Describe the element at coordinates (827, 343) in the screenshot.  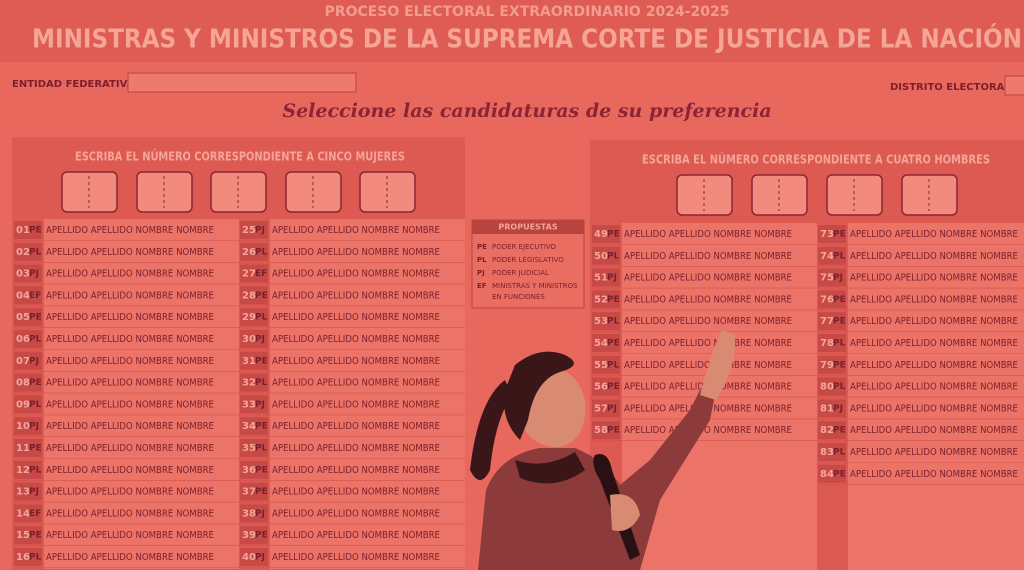
I see `candidate-number: 78` at that location.